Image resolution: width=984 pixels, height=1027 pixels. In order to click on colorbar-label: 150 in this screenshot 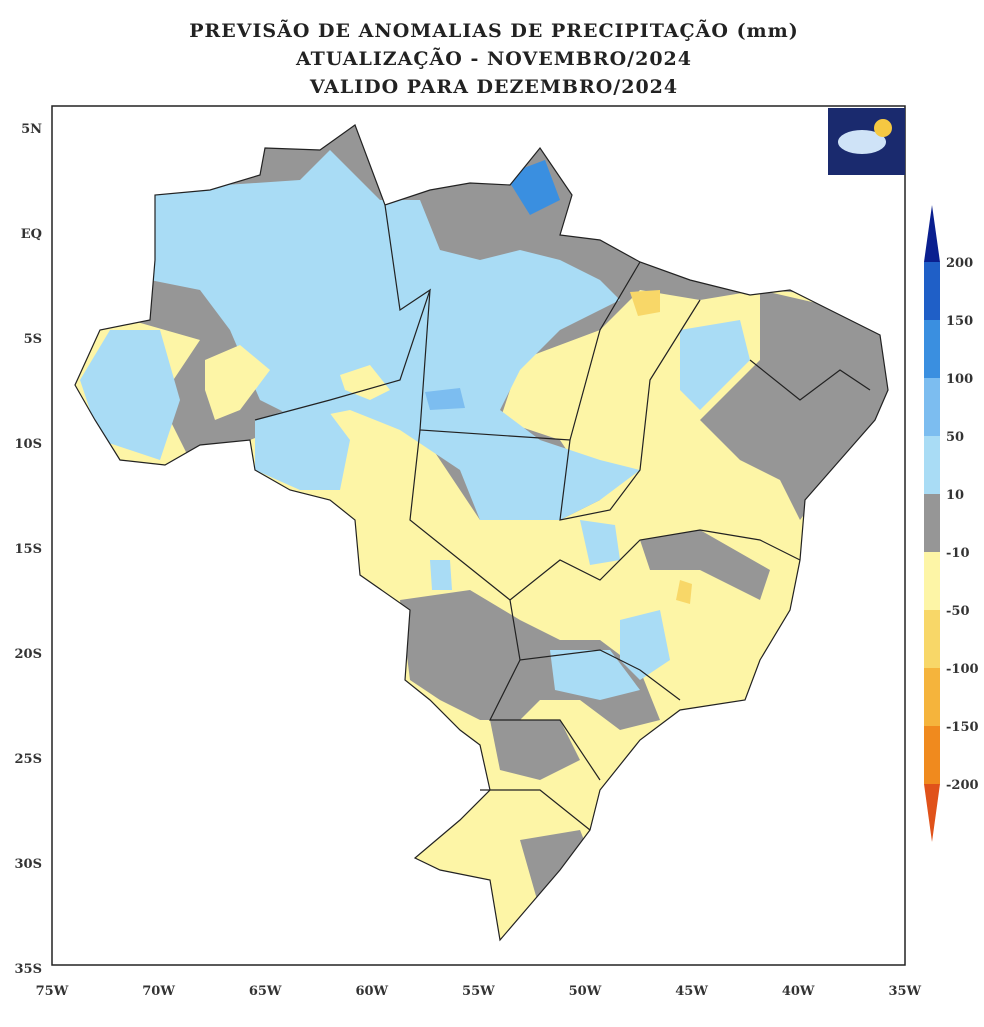, I will do `click(959, 321)`.